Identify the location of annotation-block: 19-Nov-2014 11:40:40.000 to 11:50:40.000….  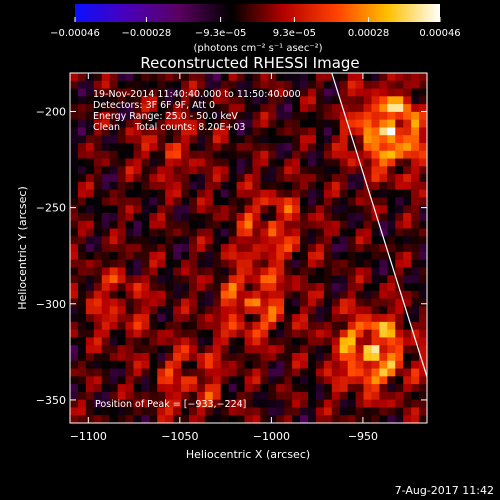
(197, 111).